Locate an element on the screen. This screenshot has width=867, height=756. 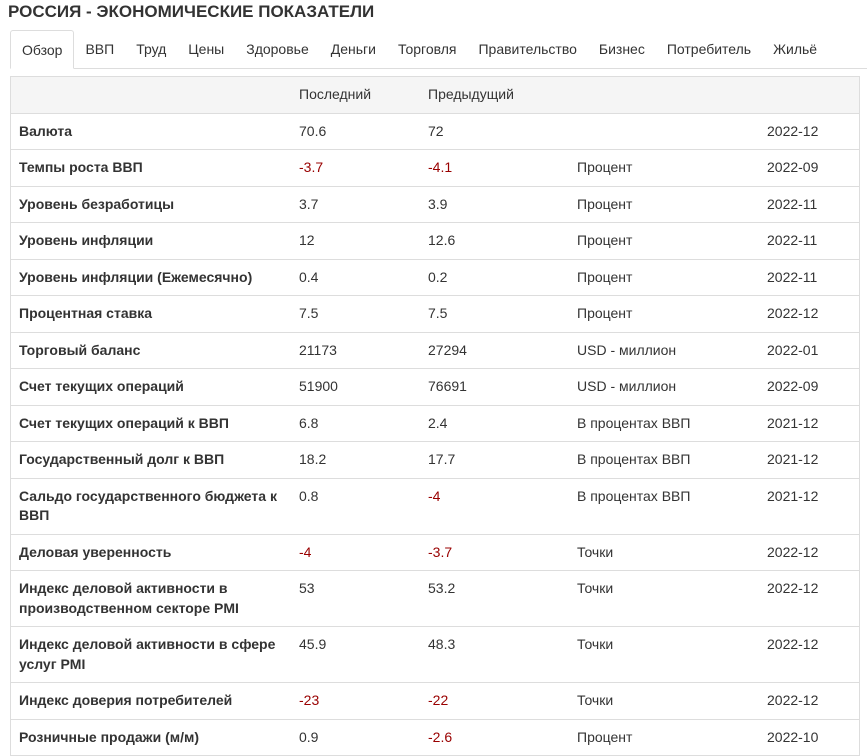
previous-value: -4.1 is located at coordinates (494, 167).